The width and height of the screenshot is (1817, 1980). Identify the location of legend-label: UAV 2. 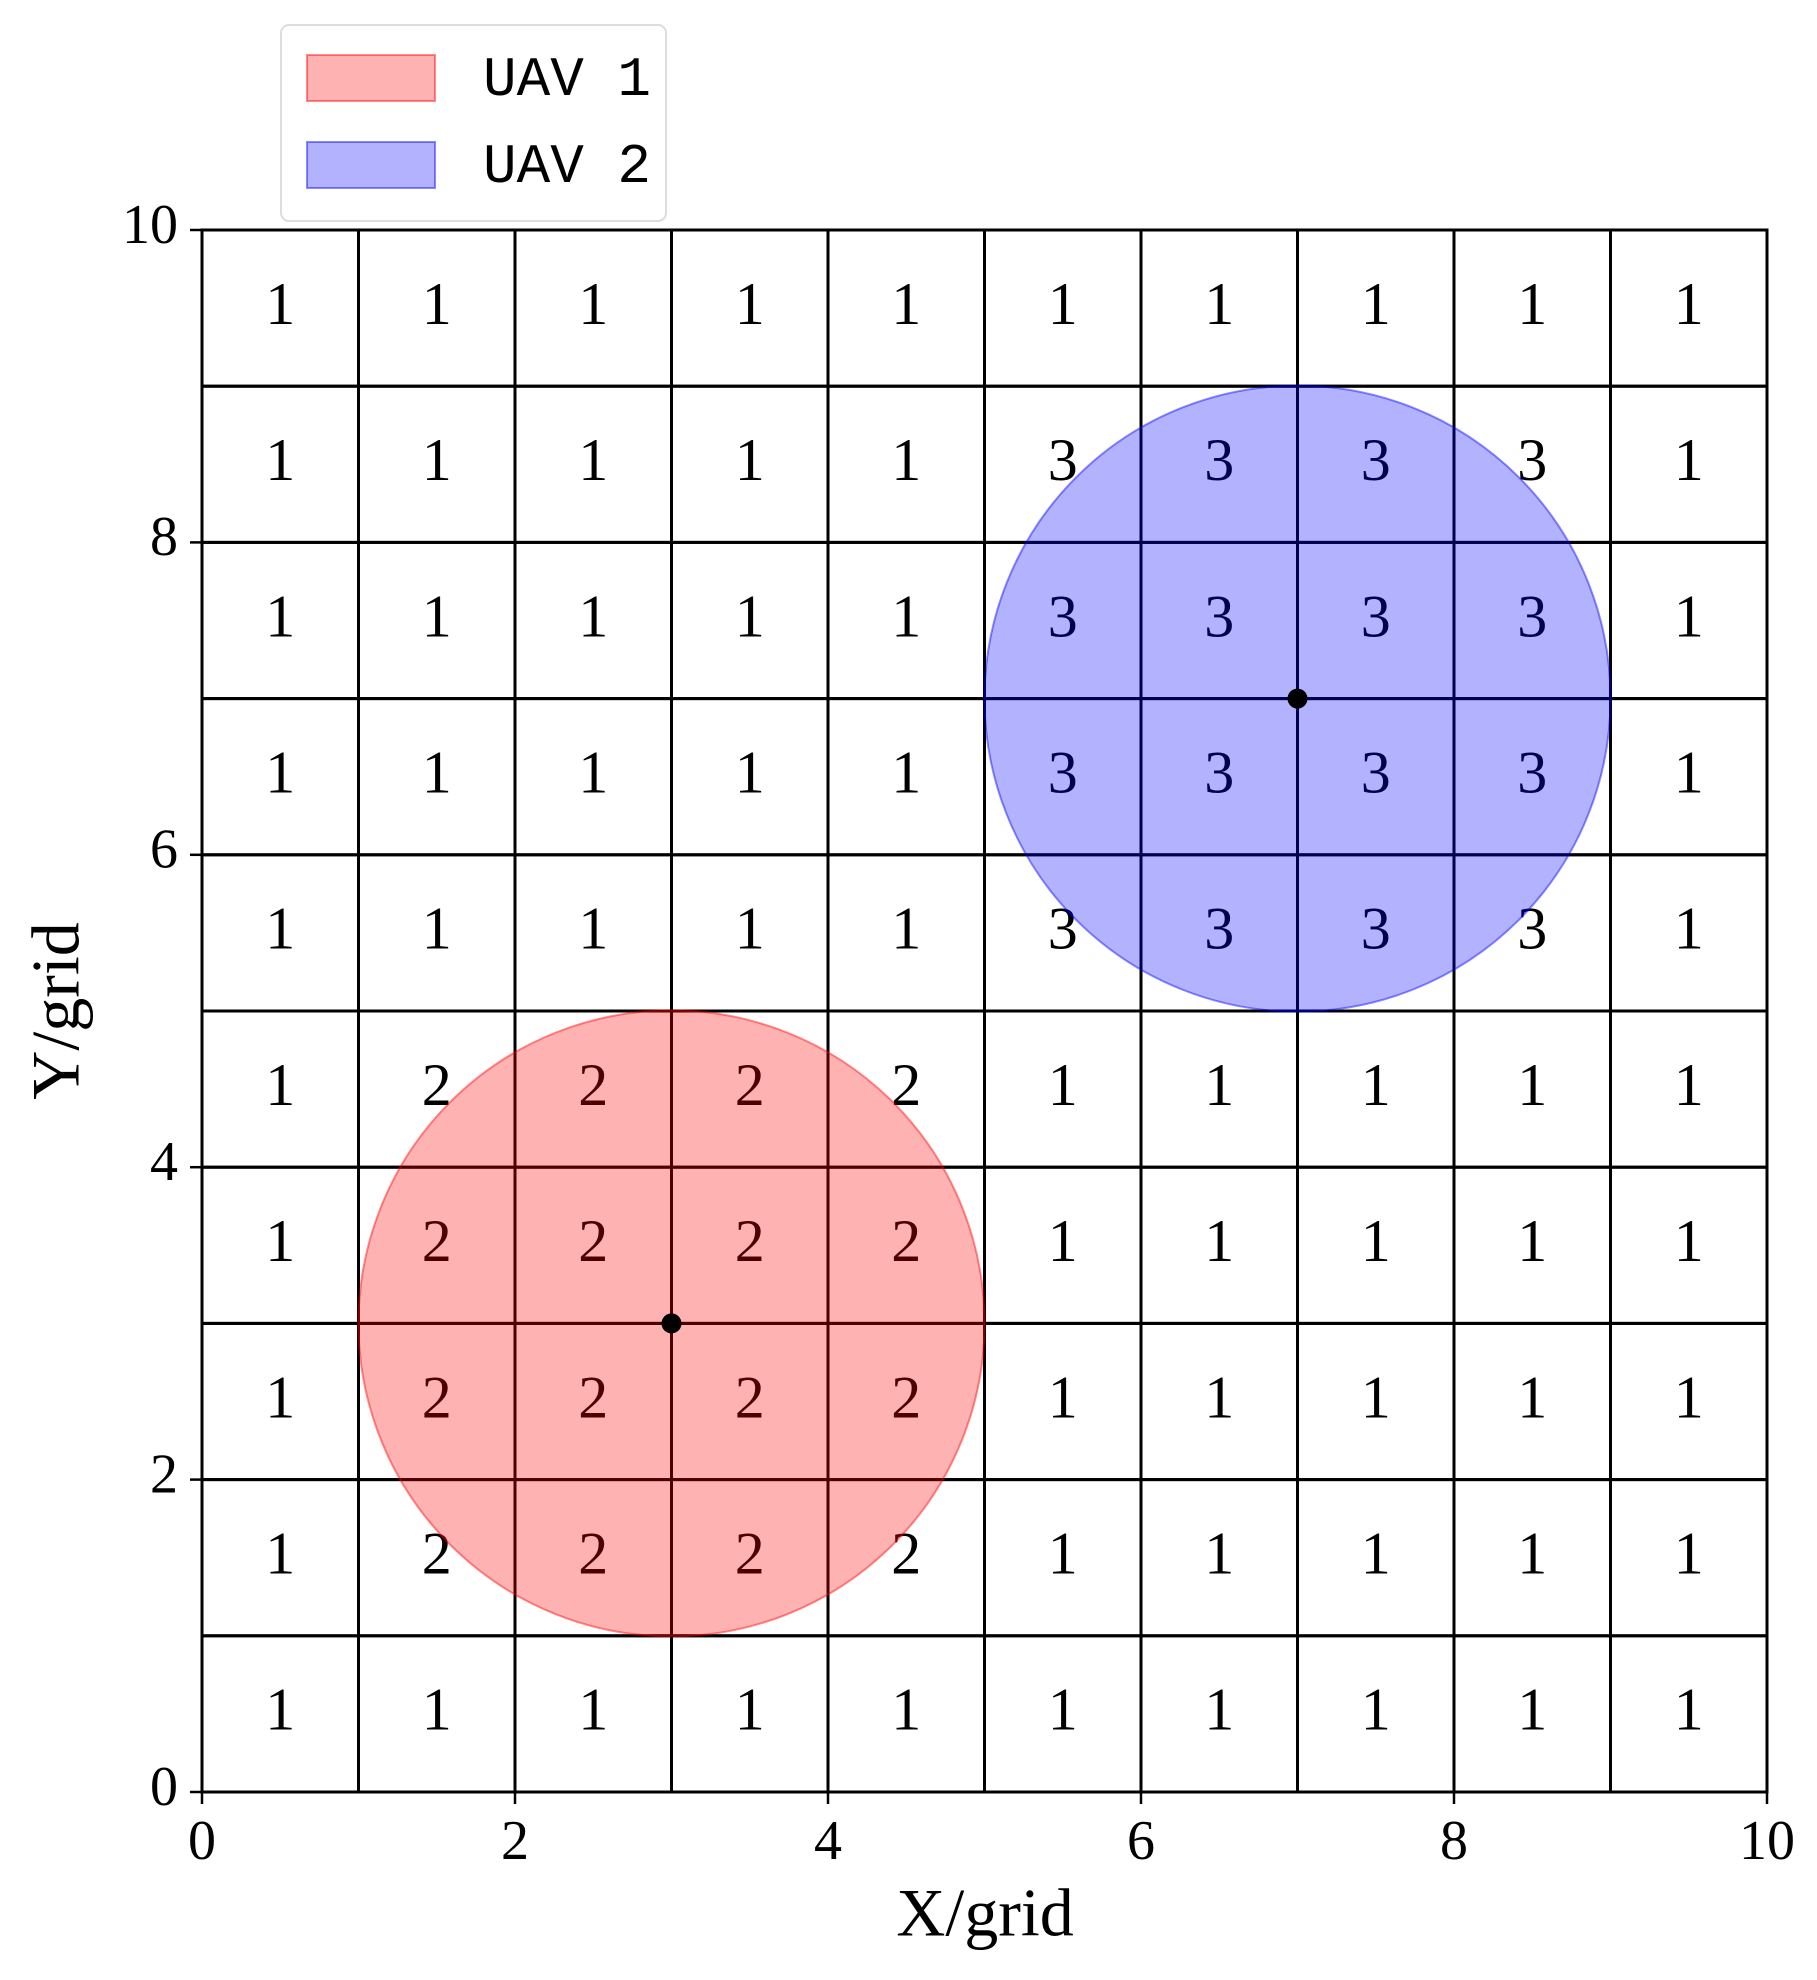
(567, 167).